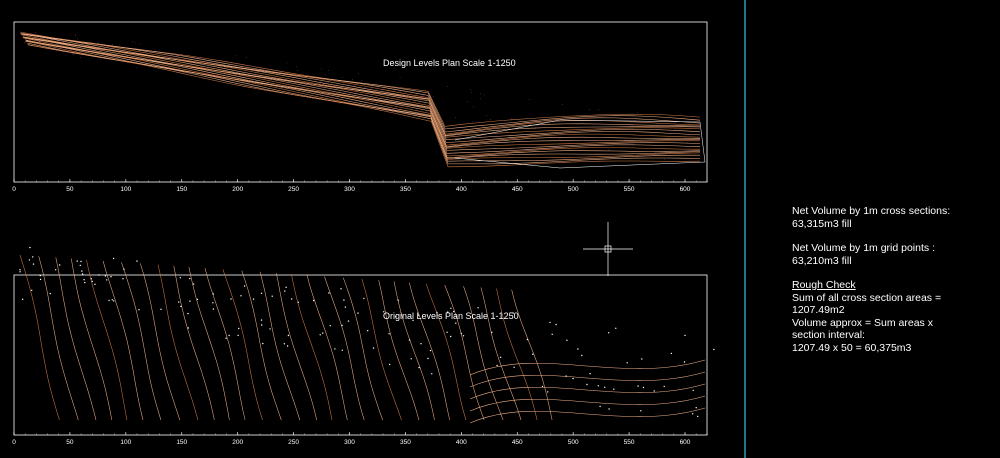 The image size is (1000, 458). Describe the element at coordinates (461, 442) in the screenshot. I see `axis-tick-label: 400` at that location.